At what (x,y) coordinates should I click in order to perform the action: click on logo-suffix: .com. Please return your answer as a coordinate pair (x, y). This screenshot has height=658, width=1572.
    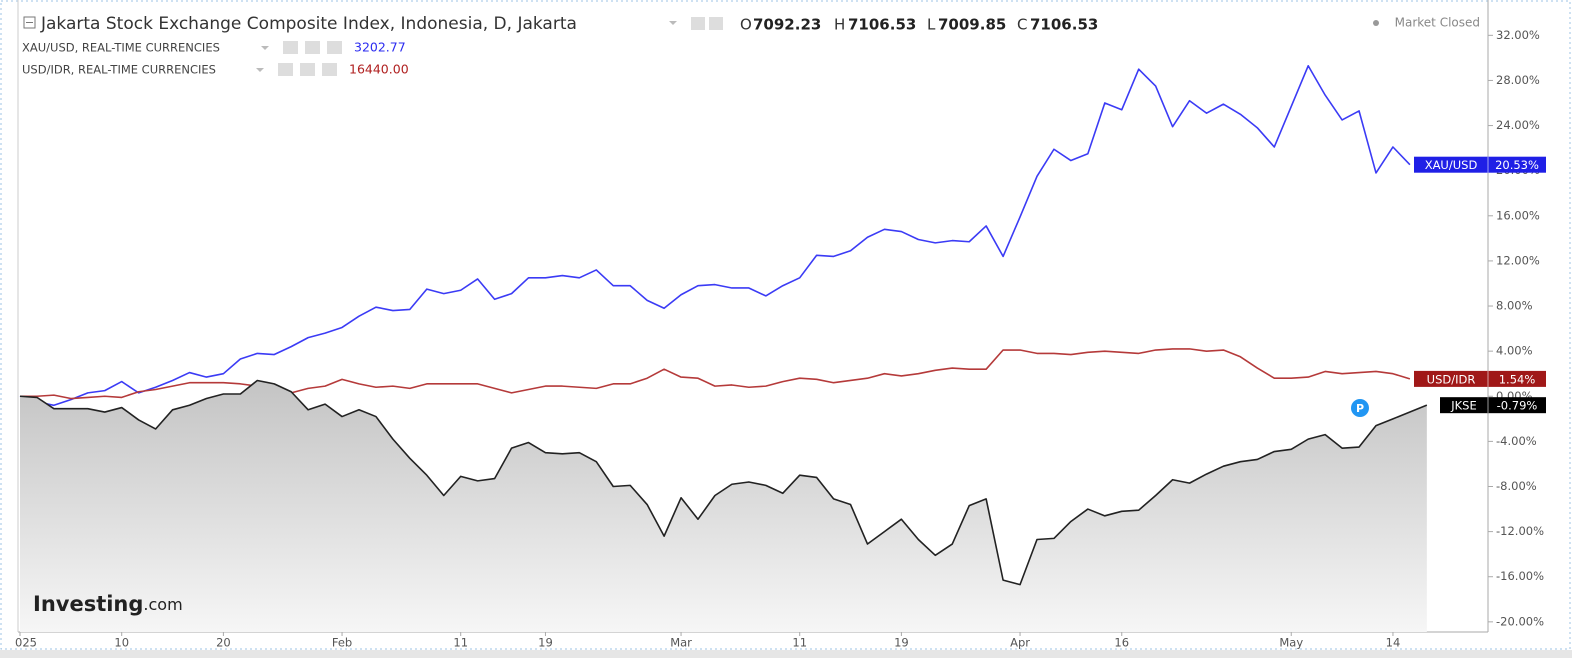
    Looking at the image, I should click on (162, 604).